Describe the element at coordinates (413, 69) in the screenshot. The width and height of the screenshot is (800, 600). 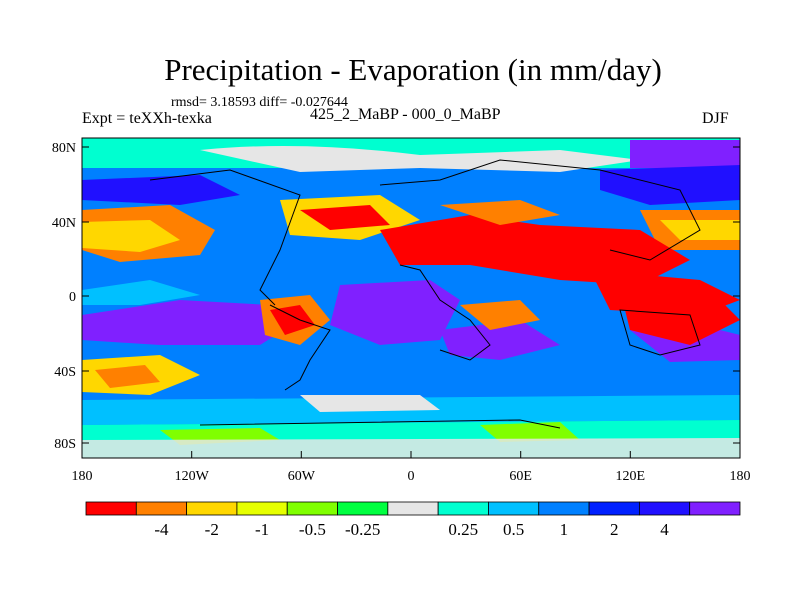
I see `chart-title: Precipitation - Evaporation (in mm/day)` at that location.